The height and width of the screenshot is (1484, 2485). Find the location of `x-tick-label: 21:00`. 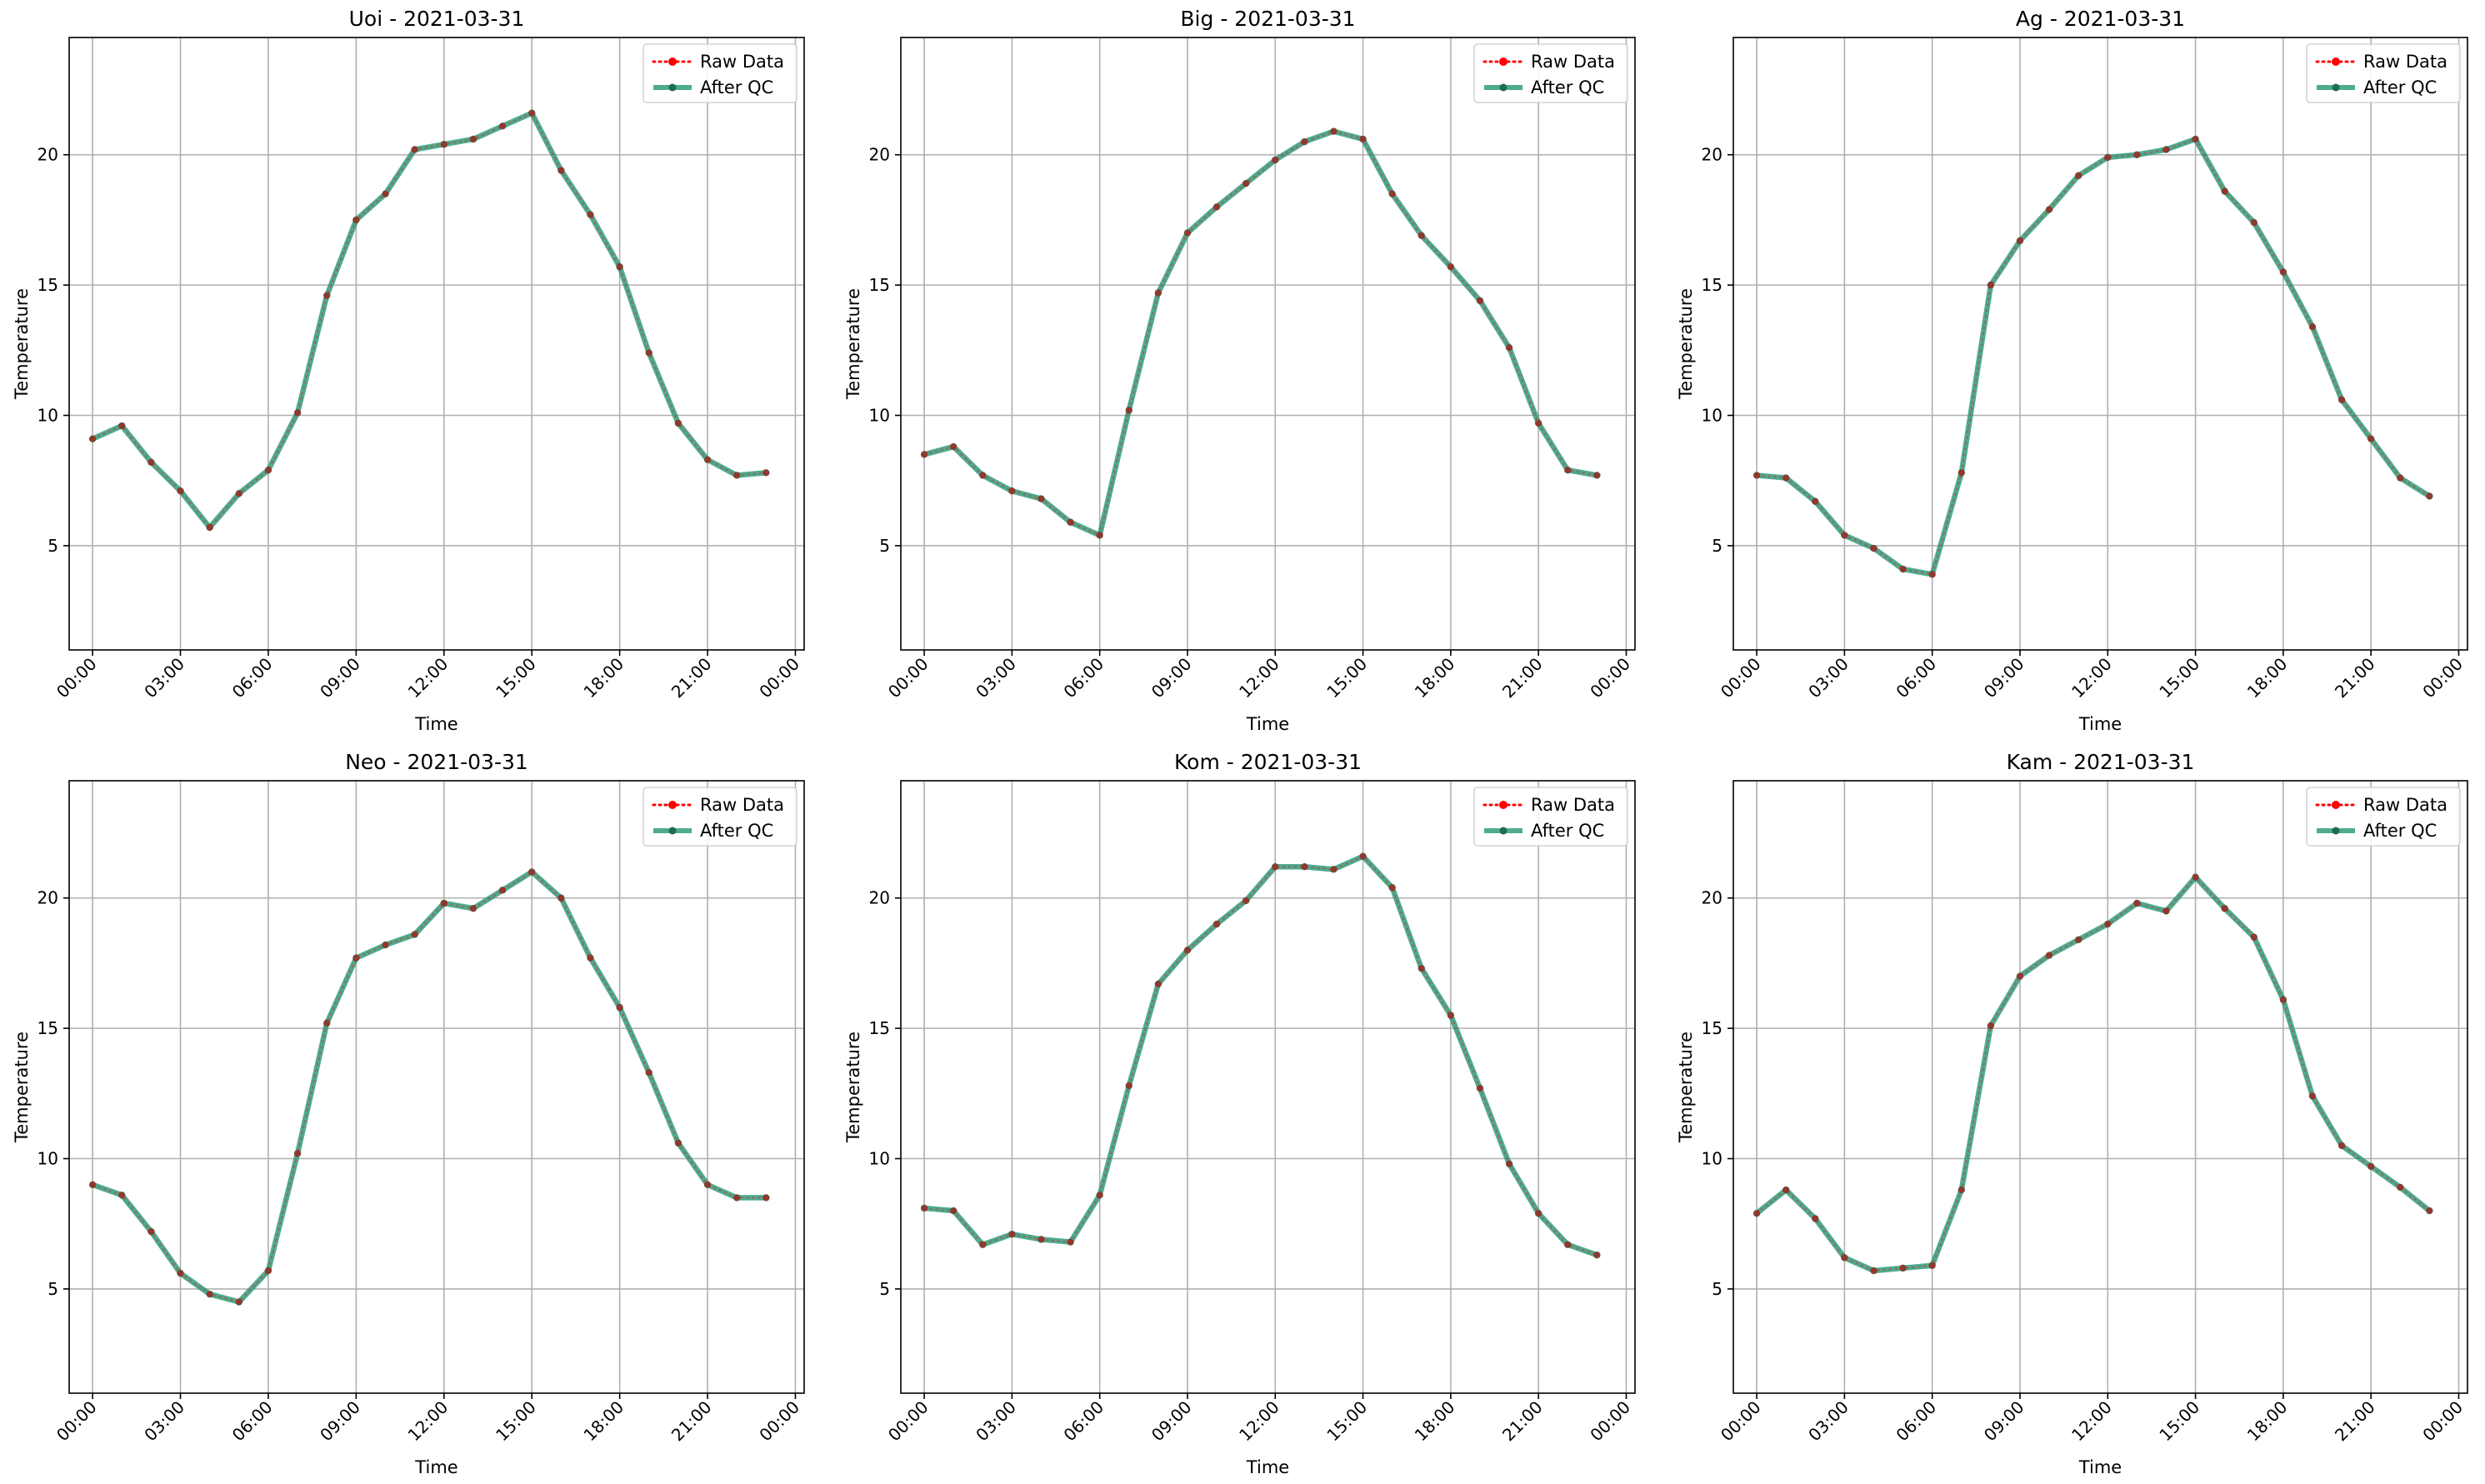

x-tick-label: 21:00 is located at coordinates (692, 678).